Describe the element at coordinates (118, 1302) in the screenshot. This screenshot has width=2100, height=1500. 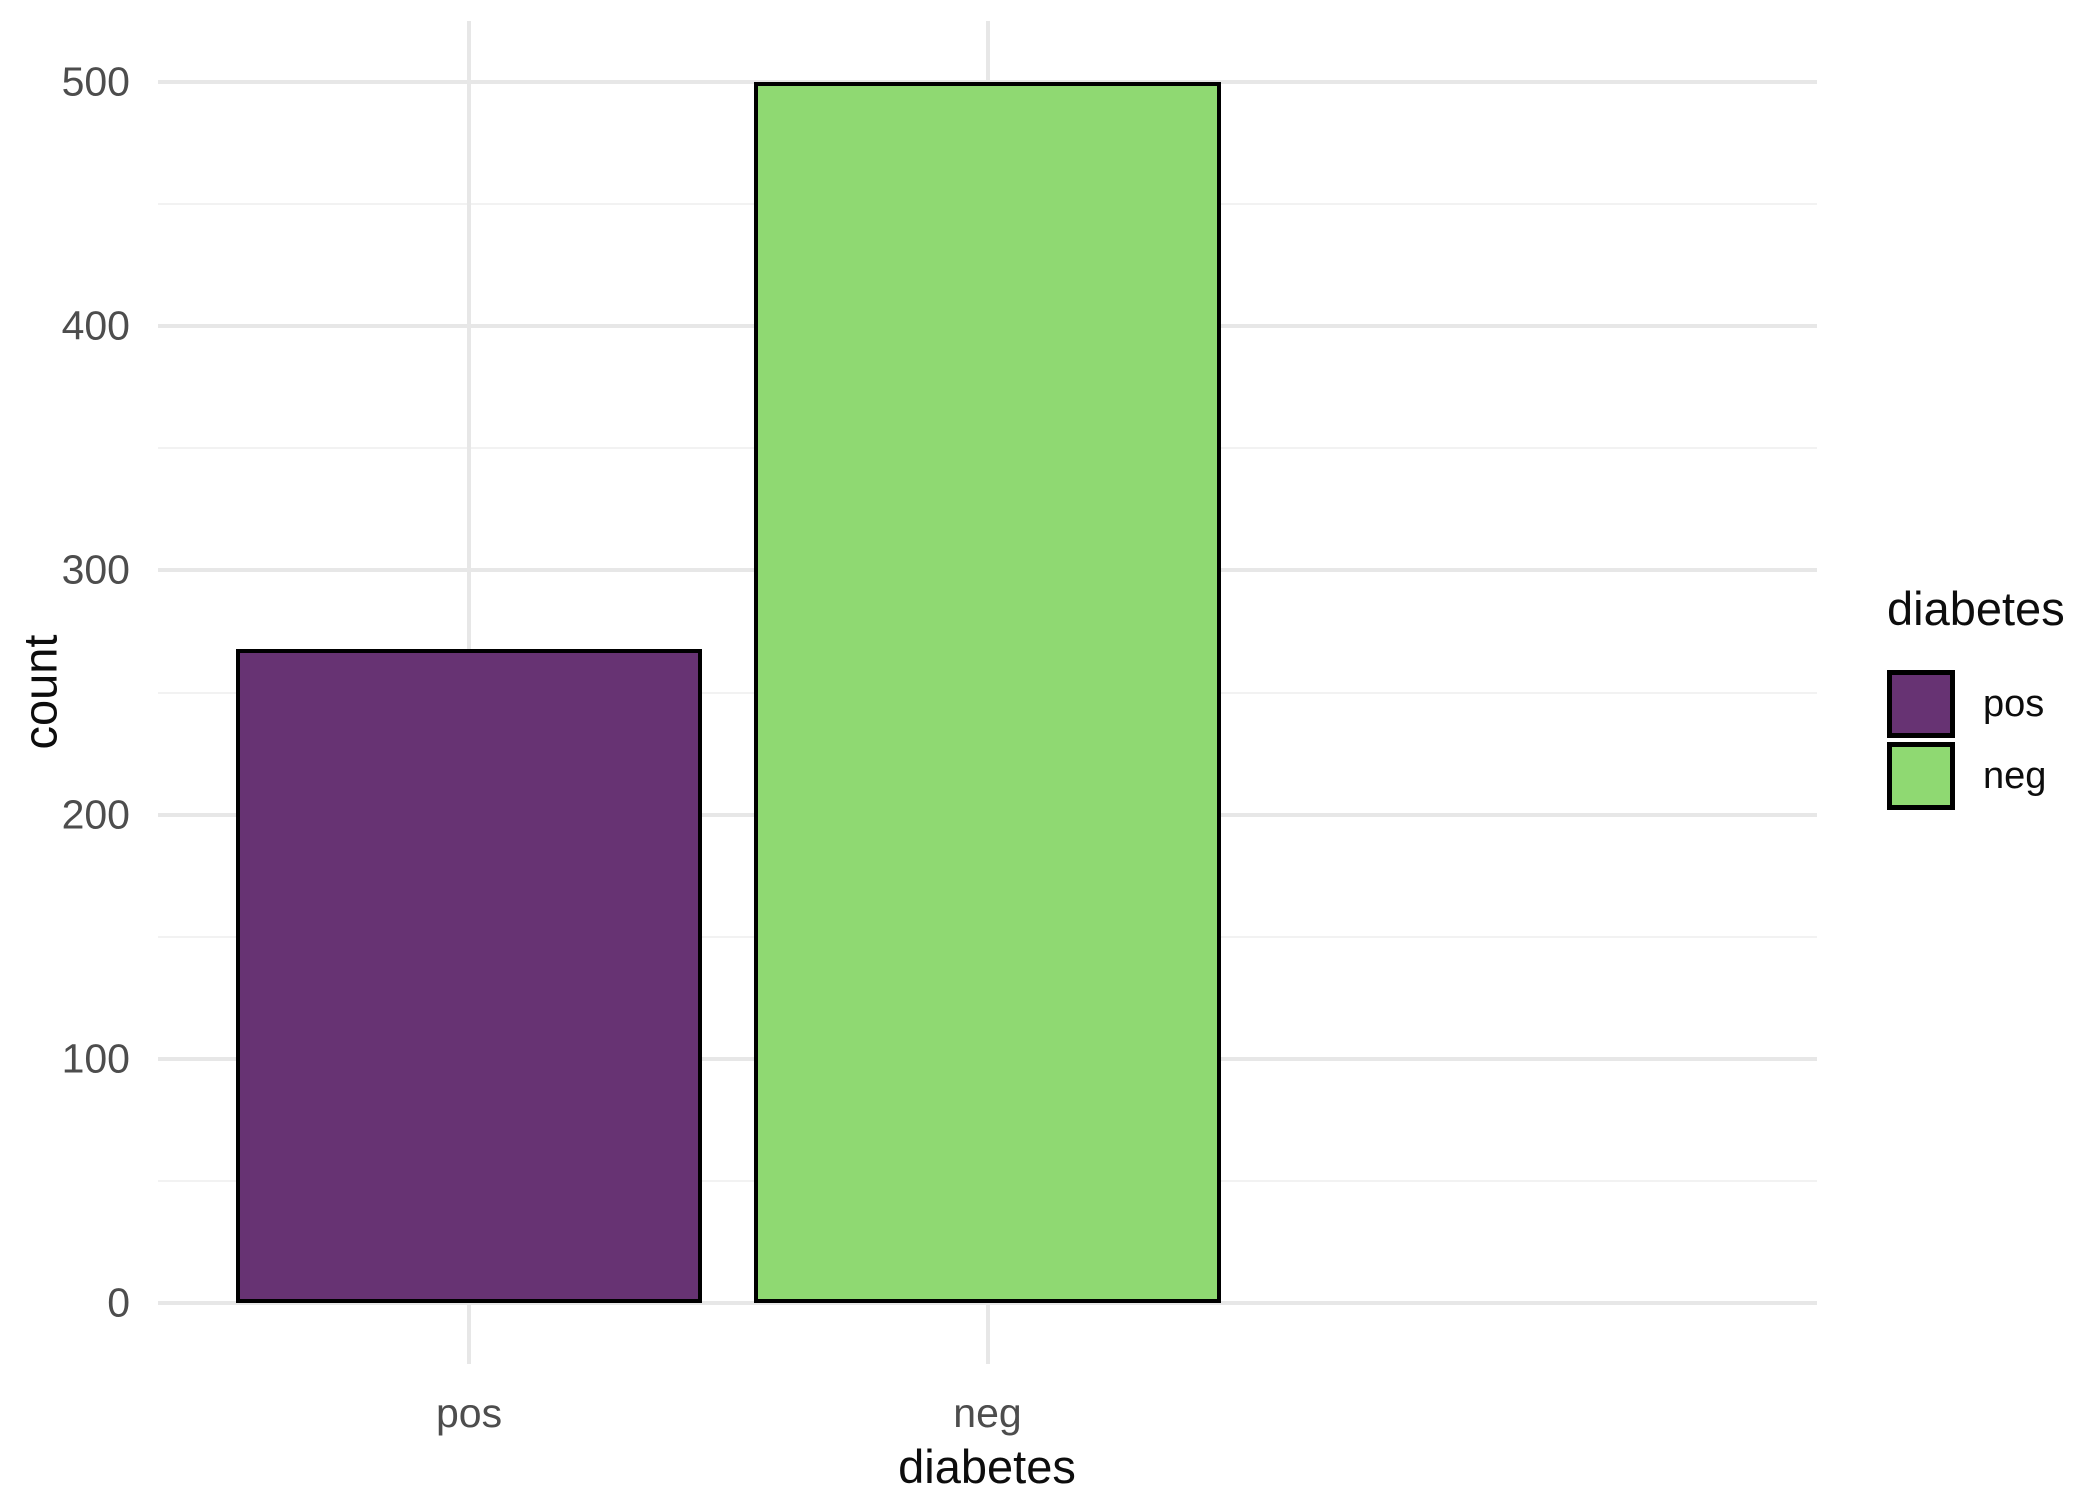
I see `y-tick-label-0: 0` at that location.